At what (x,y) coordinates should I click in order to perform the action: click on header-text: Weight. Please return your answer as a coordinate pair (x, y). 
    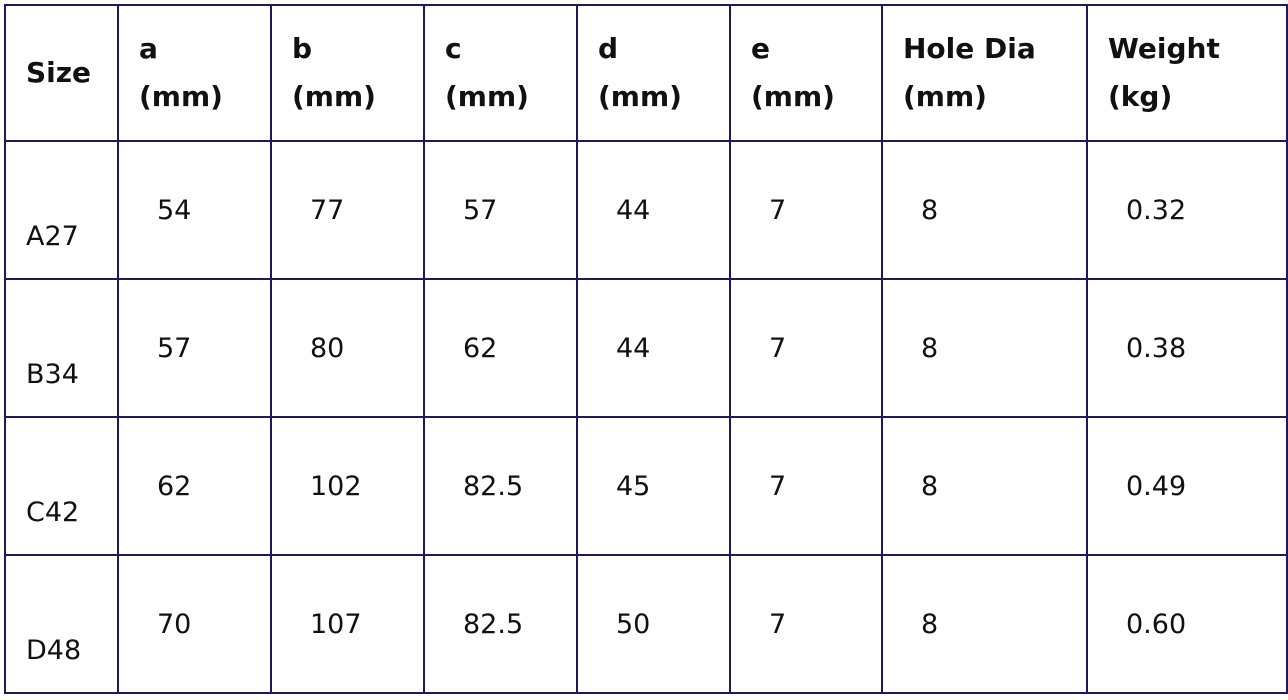
    Looking at the image, I should click on (1164, 48).